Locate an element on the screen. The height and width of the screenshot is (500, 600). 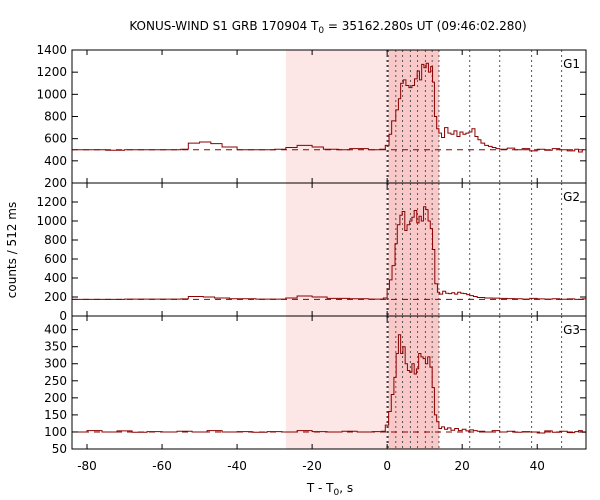
y-tick-label: 150 is located at coordinates (55, 415).